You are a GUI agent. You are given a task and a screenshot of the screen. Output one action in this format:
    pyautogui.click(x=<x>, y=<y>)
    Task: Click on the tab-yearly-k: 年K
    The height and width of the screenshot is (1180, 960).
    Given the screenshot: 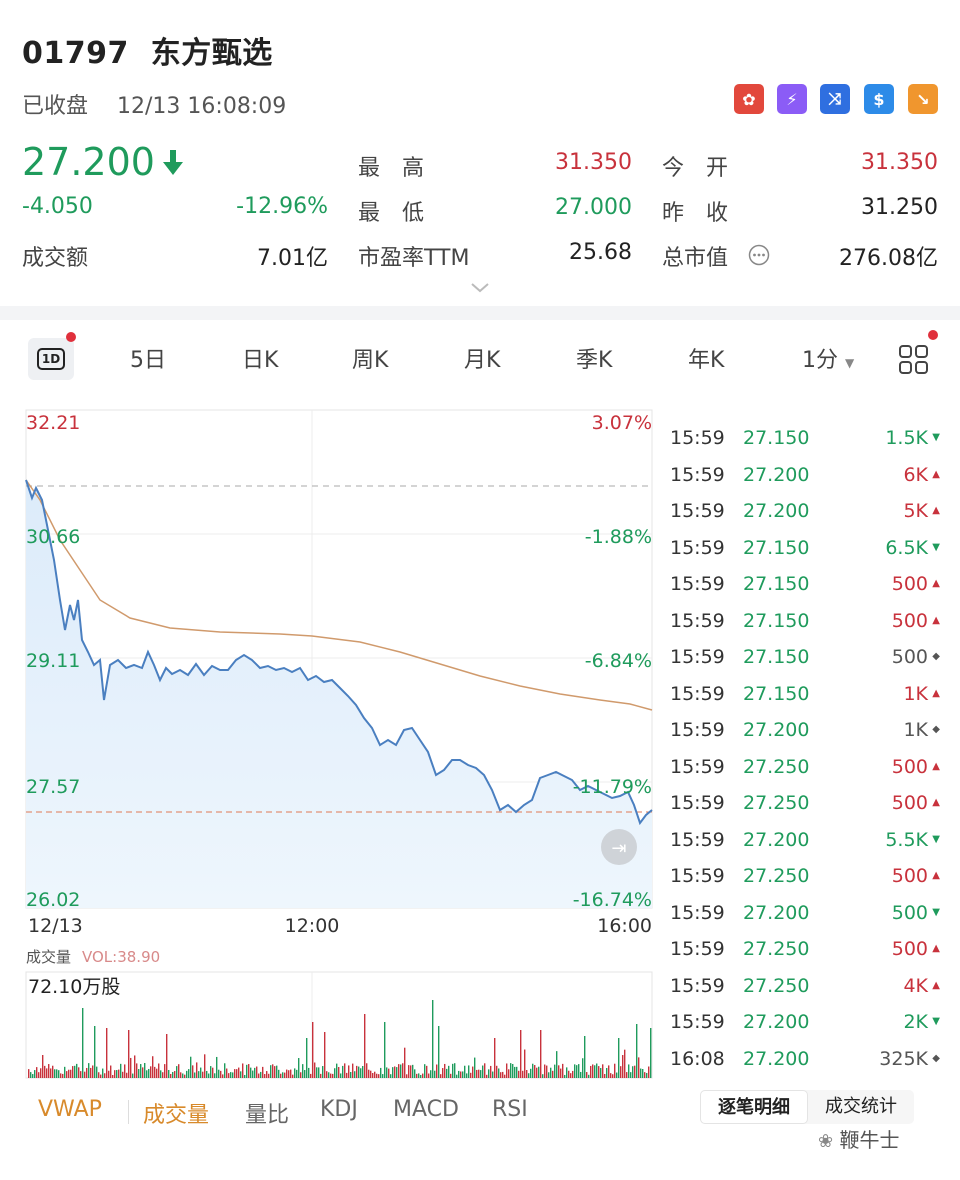 What is the action you would take?
    pyautogui.click(x=706, y=360)
    